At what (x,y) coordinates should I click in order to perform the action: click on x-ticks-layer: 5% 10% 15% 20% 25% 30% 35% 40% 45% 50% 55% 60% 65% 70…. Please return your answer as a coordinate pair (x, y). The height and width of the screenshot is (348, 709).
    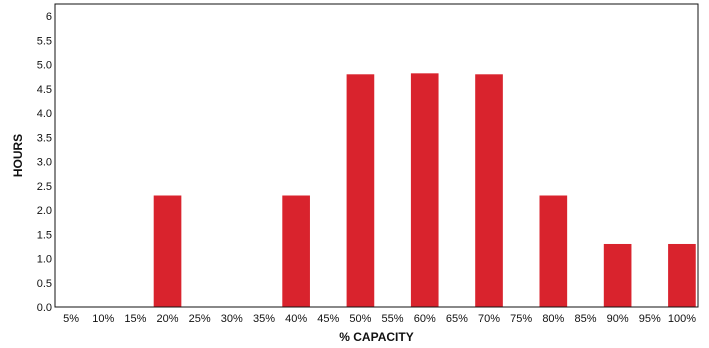
    Looking at the image, I should click on (379, 319).